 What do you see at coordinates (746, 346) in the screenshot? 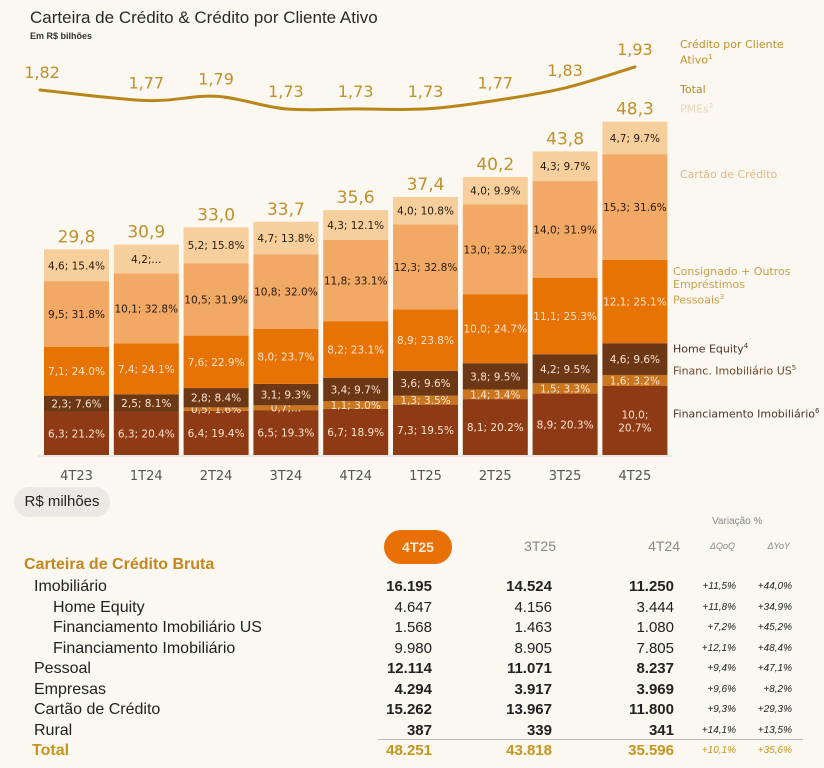
I see `legend-home-equity-sup: 4` at bounding box center [746, 346].